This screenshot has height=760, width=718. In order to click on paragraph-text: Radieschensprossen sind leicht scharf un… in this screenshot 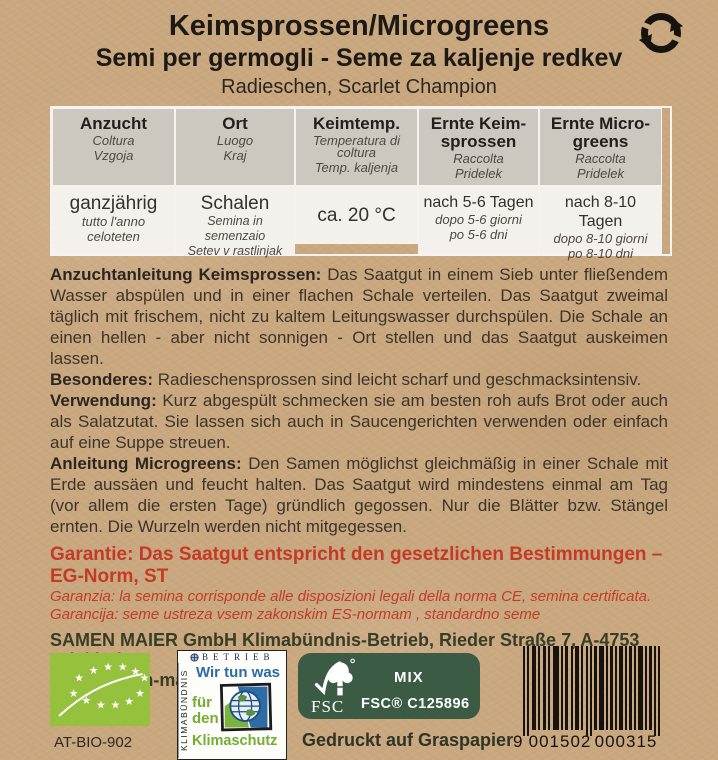, I will do `click(399, 379)`.